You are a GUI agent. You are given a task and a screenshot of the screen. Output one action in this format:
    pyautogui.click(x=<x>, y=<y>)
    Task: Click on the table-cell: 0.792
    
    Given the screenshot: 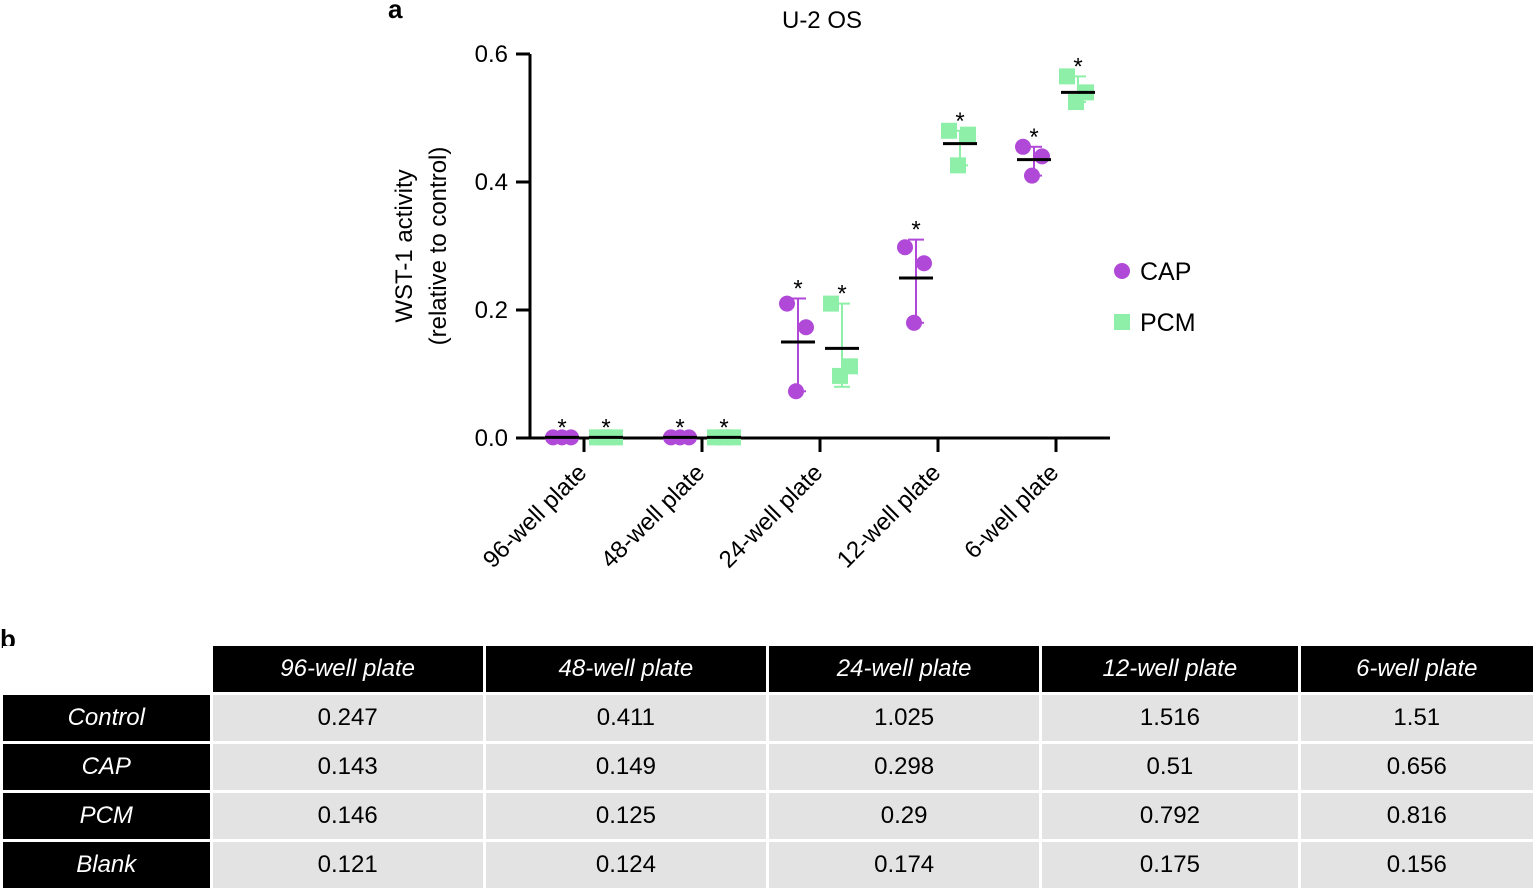 What is the action you would take?
    pyautogui.click(x=1170, y=816)
    